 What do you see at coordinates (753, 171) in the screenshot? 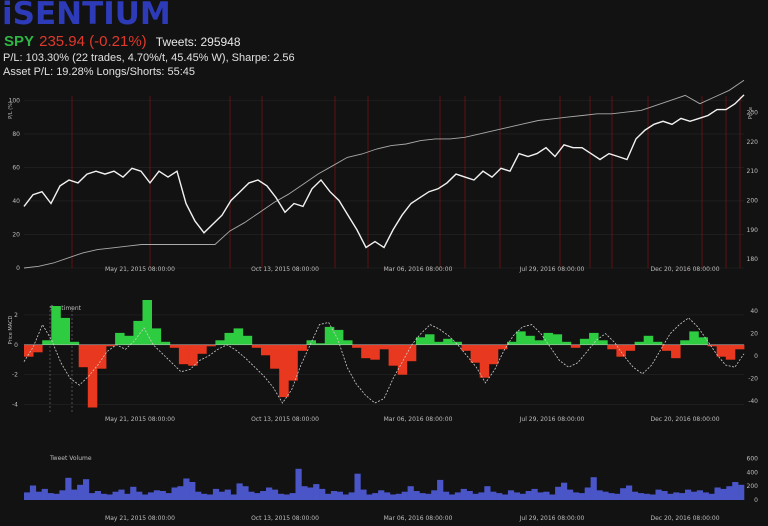
I see `y-tick-label: 210` at bounding box center [753, 171].